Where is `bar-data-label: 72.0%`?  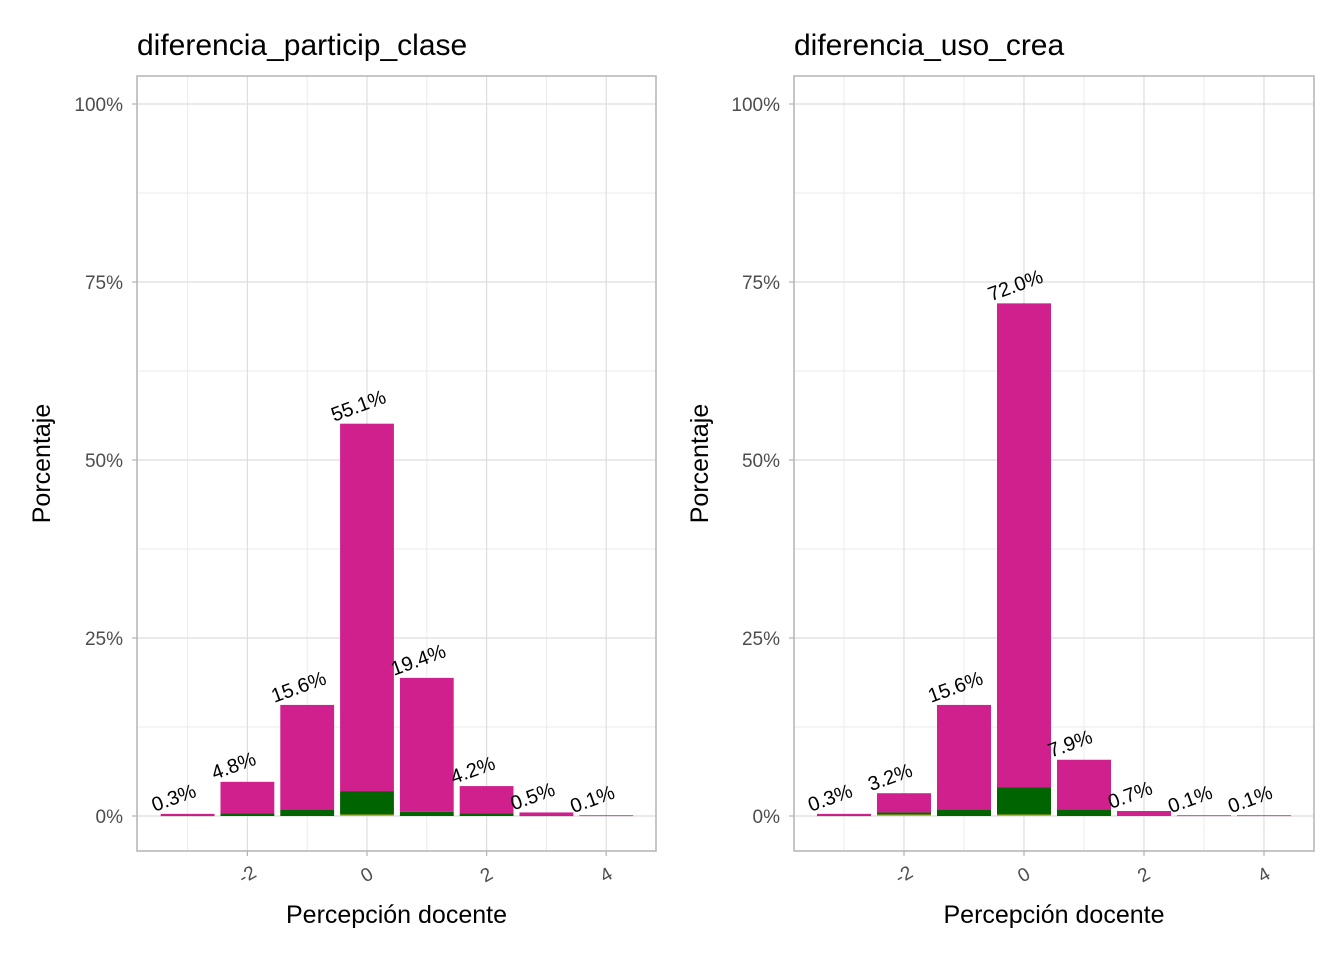
bar-data-label: 72.0% is located at coordinates (1015, 286).